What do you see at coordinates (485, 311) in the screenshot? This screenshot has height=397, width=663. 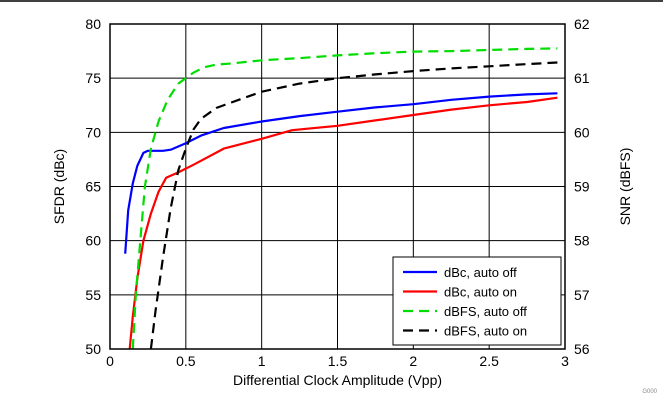 I see `legend-label-2: dBFS, auto off` at bounding box center [485, 311].